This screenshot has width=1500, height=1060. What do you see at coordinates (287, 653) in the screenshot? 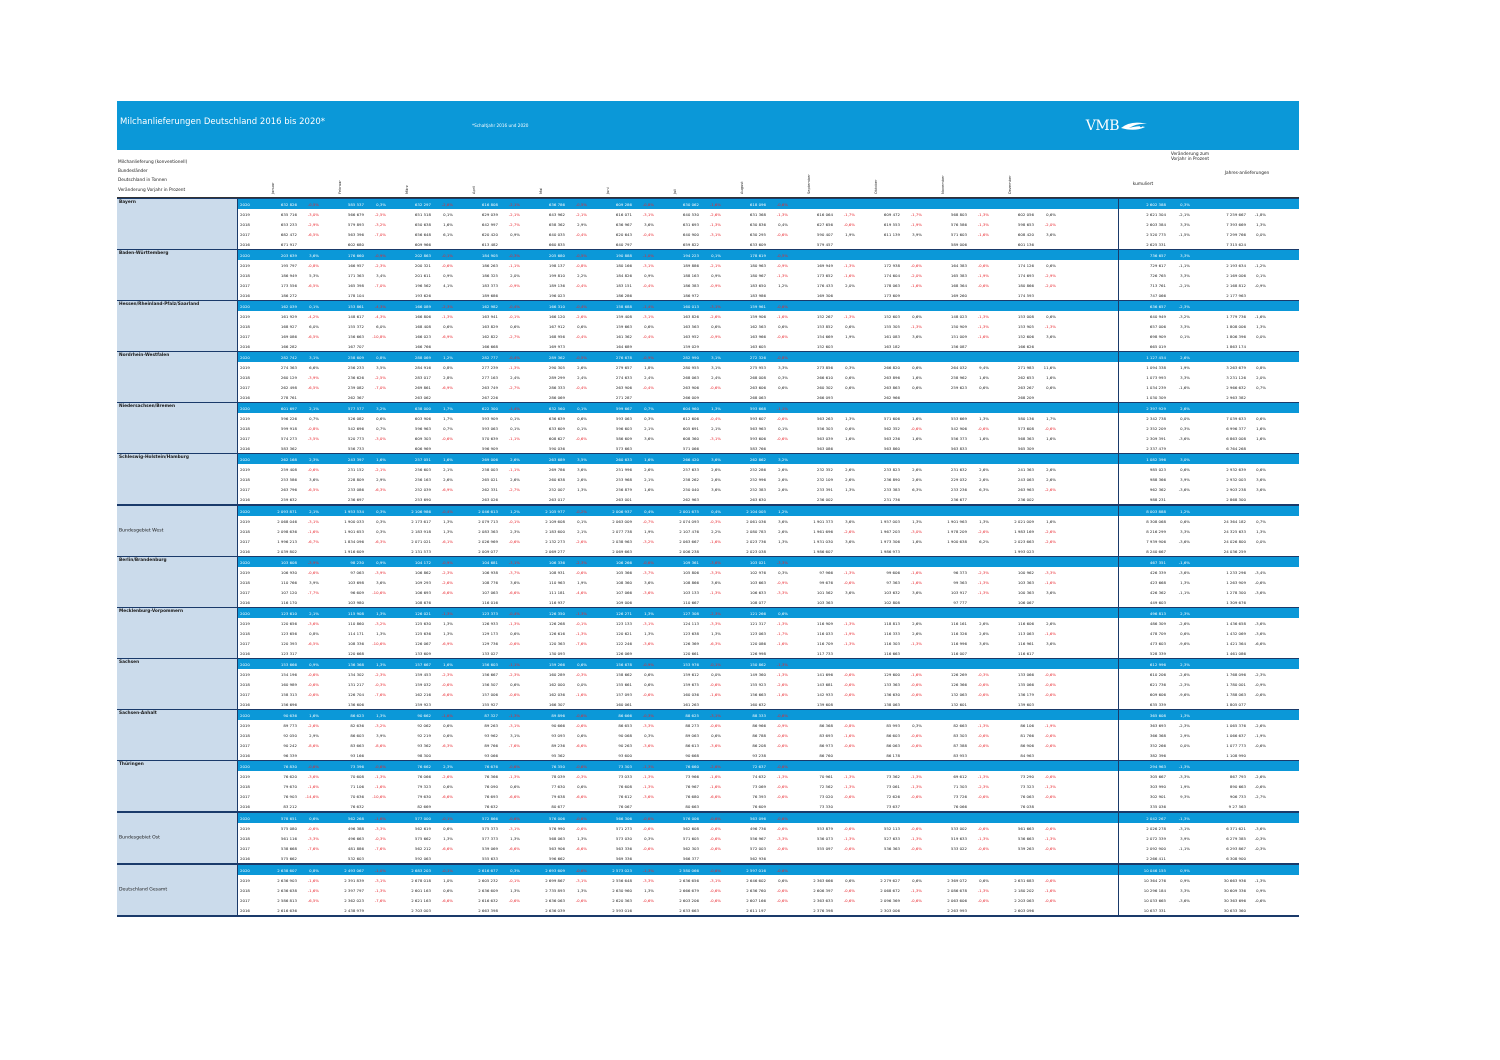
I see `month-cell: 123 317` at bounding box center [287, 653].